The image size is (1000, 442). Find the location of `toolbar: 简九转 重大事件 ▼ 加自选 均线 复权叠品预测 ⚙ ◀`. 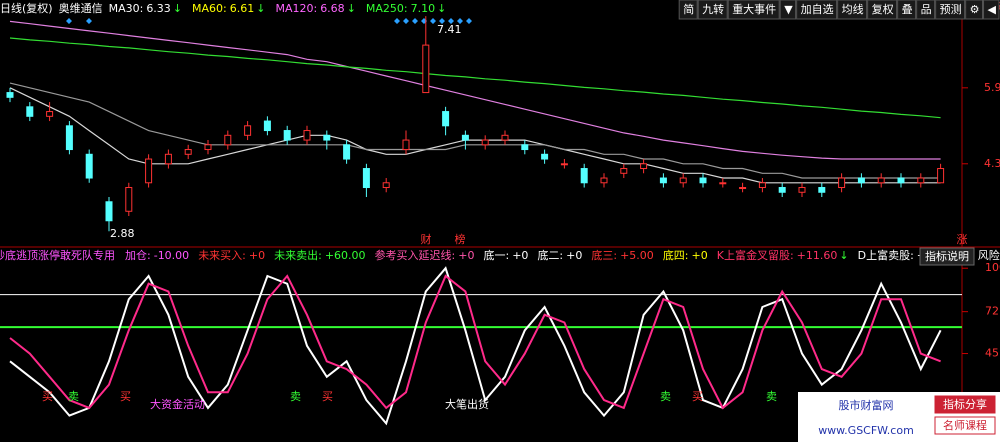

toolbar: 简九转 重大事件 ▼ 加自选 均线 复权叠品预测 ⚙ ◀ is located at coordinates (839, 10).